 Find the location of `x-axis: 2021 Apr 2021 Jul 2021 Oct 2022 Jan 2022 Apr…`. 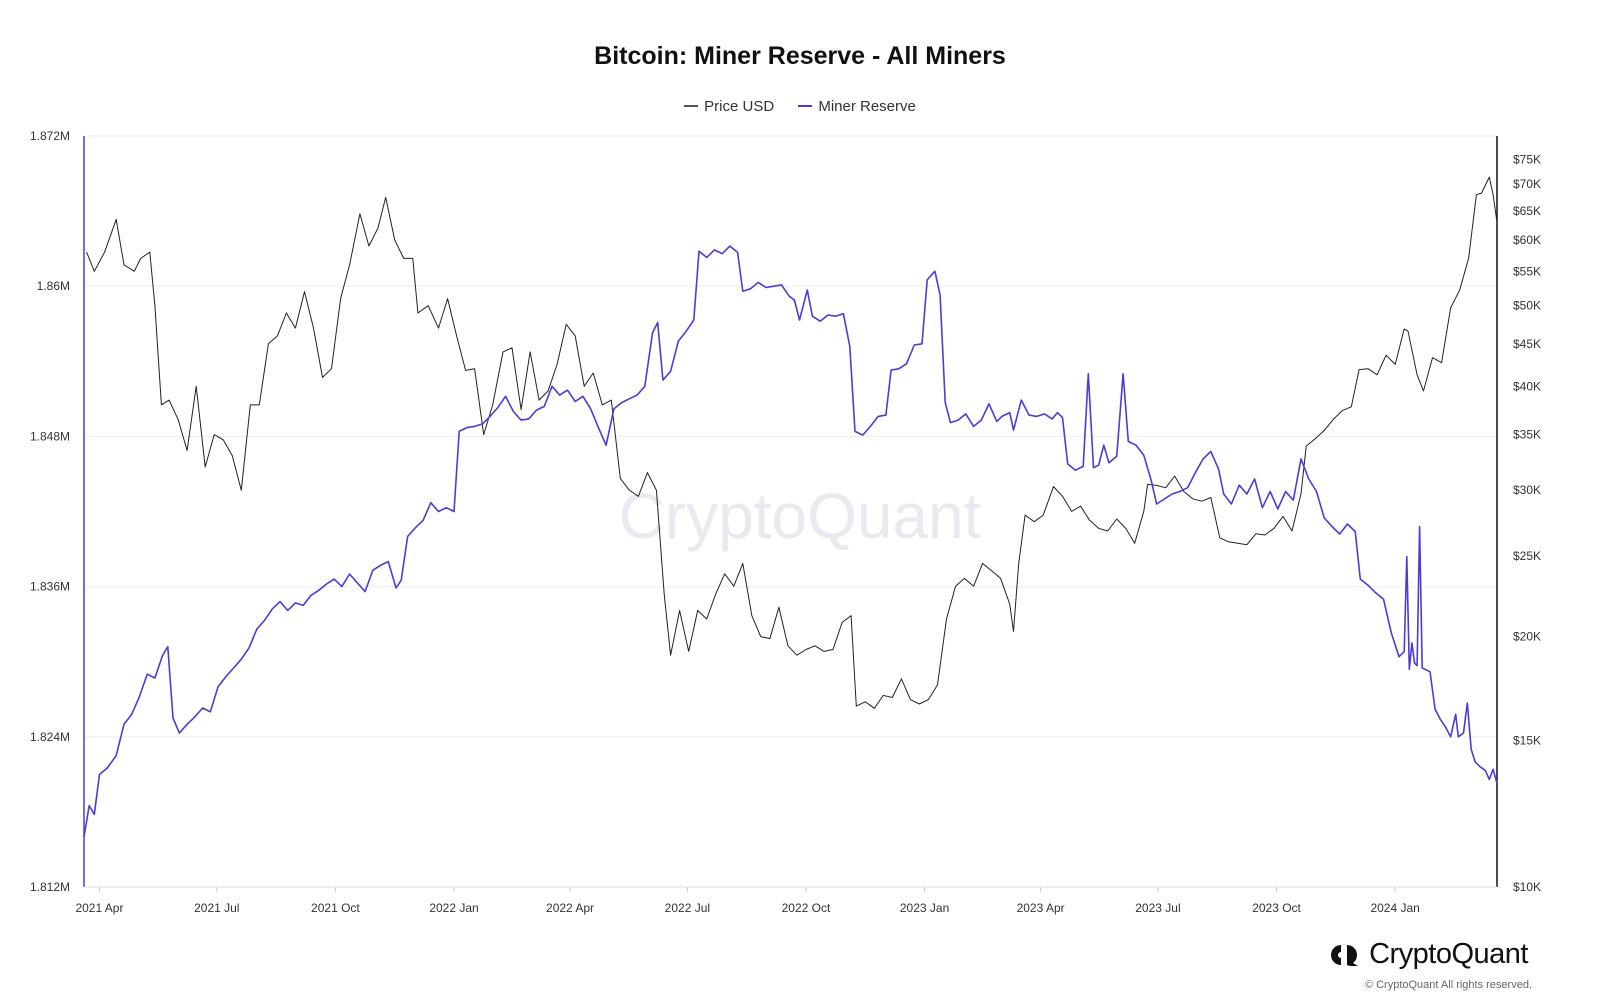

x-axis: 2021 Apr 2021 Jul 2021 Oct 2022 Jan 2022 Apr… is located at coordinates (786, 900).